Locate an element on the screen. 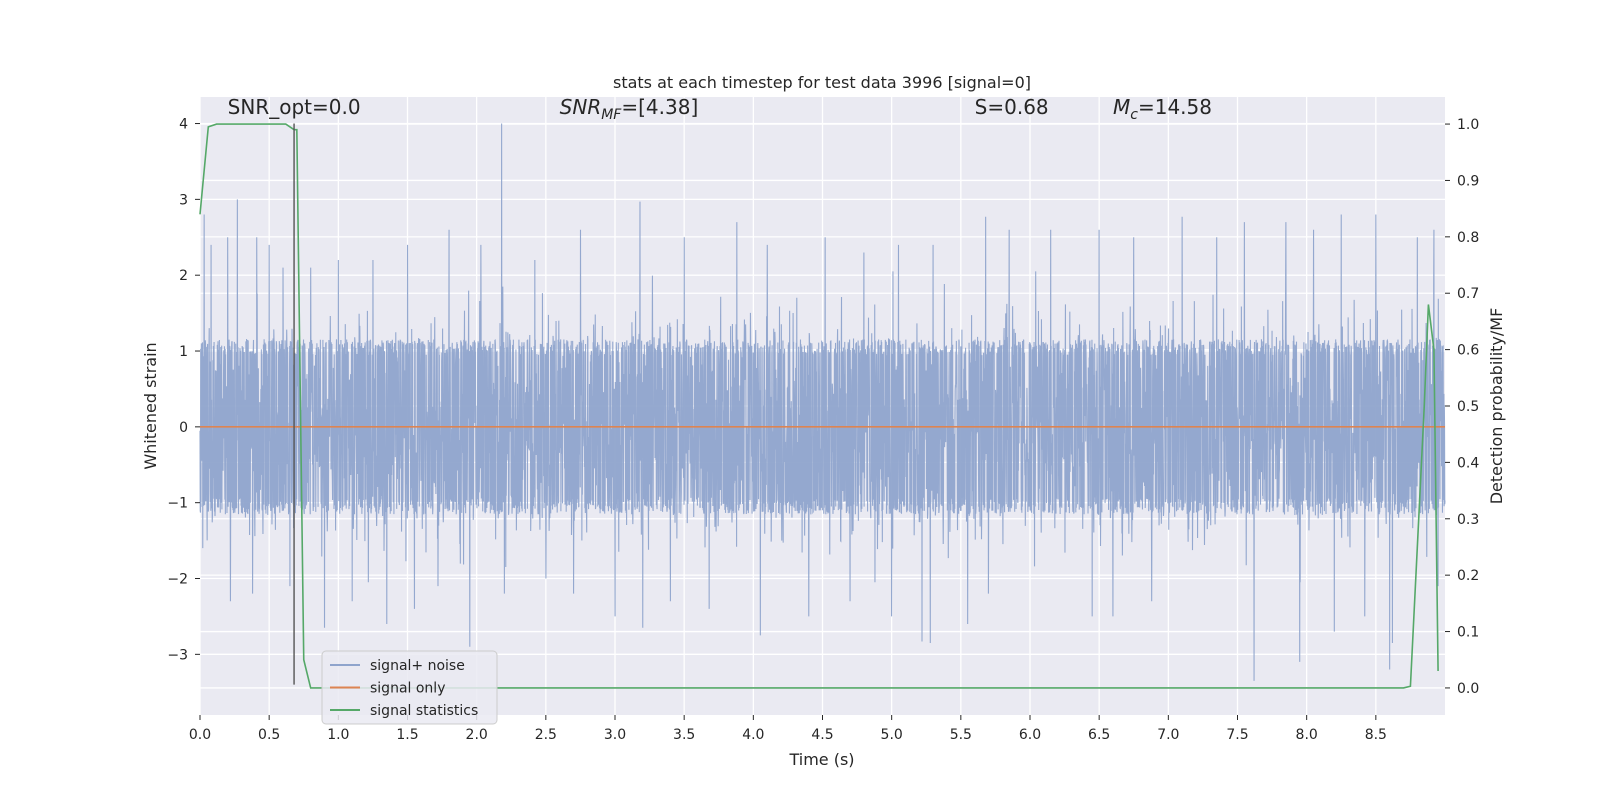 This screenshot has width=1600, height=800. annotation-1: SNRMF=[4.38] is located at coordinates (629, 109).